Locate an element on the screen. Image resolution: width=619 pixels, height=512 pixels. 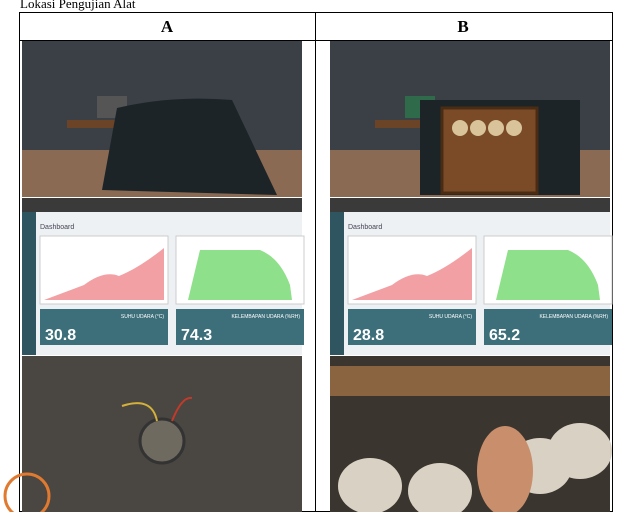
value: 74.3 is located at coordinates (196, 335).